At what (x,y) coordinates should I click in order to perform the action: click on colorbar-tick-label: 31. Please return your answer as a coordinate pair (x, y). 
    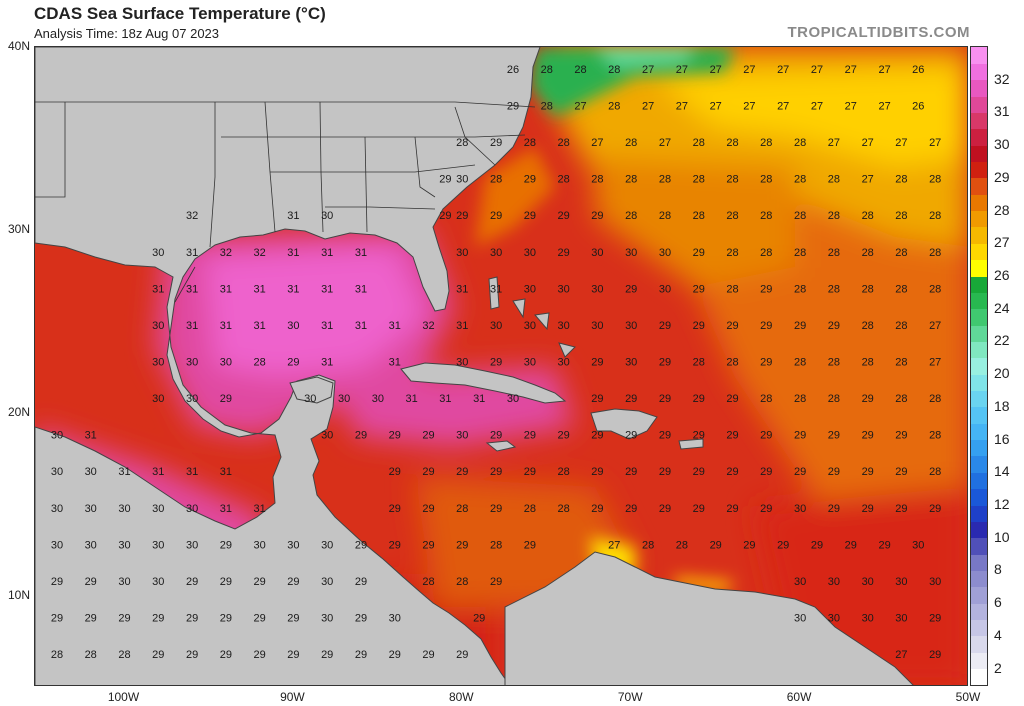
    Looking at the image, I should click on (1002, 111).